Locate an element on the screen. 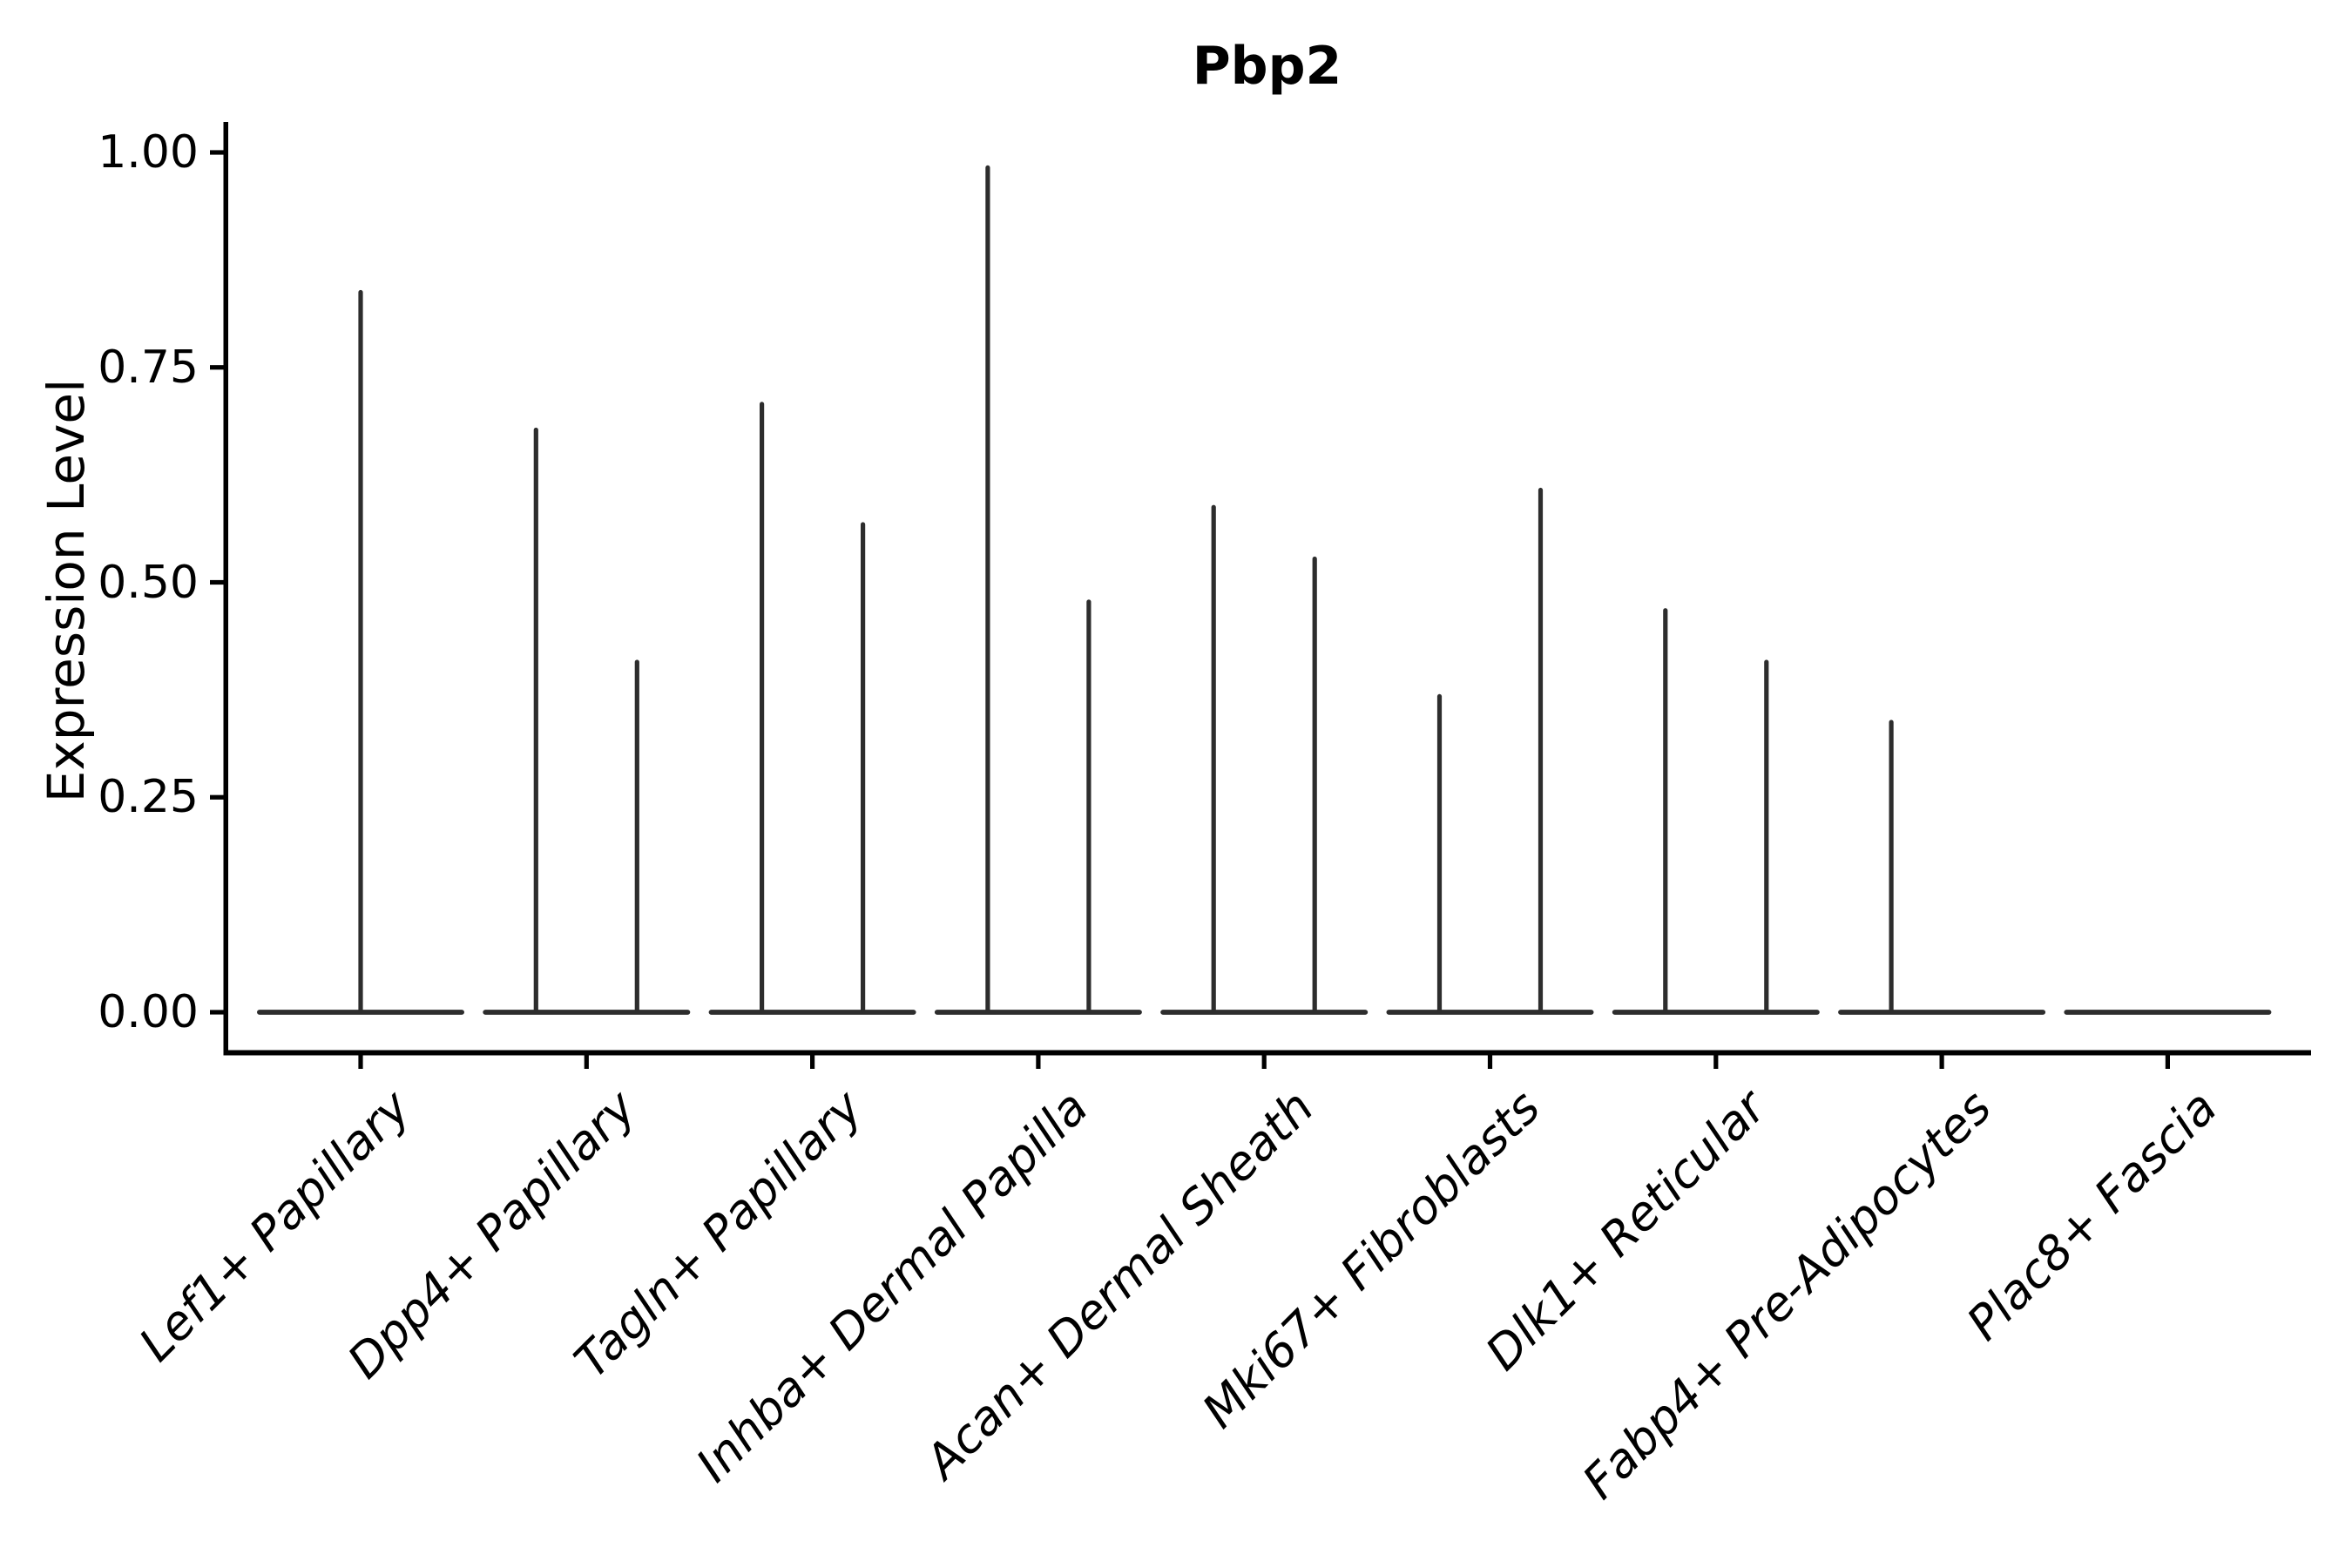 This screenshot has height=1568, width=2352. y-tick-label: 0.25 is located at coordinates (148, 797).